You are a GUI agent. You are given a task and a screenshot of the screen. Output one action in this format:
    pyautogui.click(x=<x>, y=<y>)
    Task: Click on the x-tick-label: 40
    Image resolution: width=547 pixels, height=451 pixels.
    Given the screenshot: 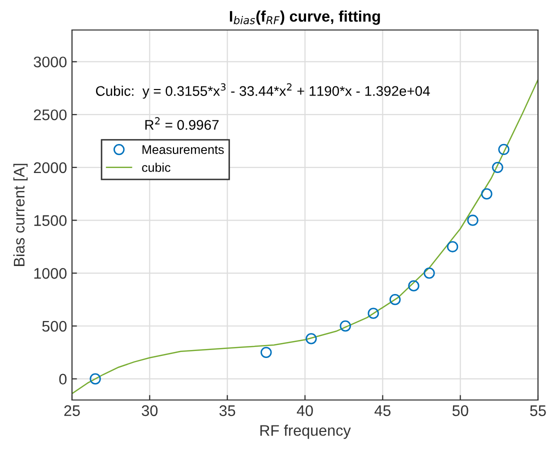 What is the action you would take?
    pyautogui.click(x=304, y=410)
    